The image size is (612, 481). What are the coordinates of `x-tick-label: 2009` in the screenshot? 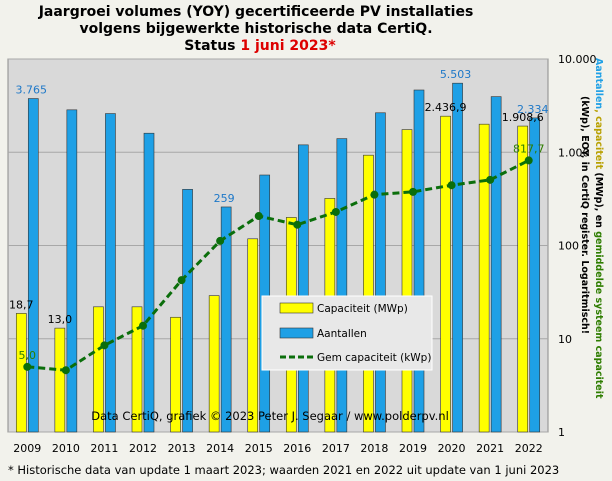 It's located at (27, 448).